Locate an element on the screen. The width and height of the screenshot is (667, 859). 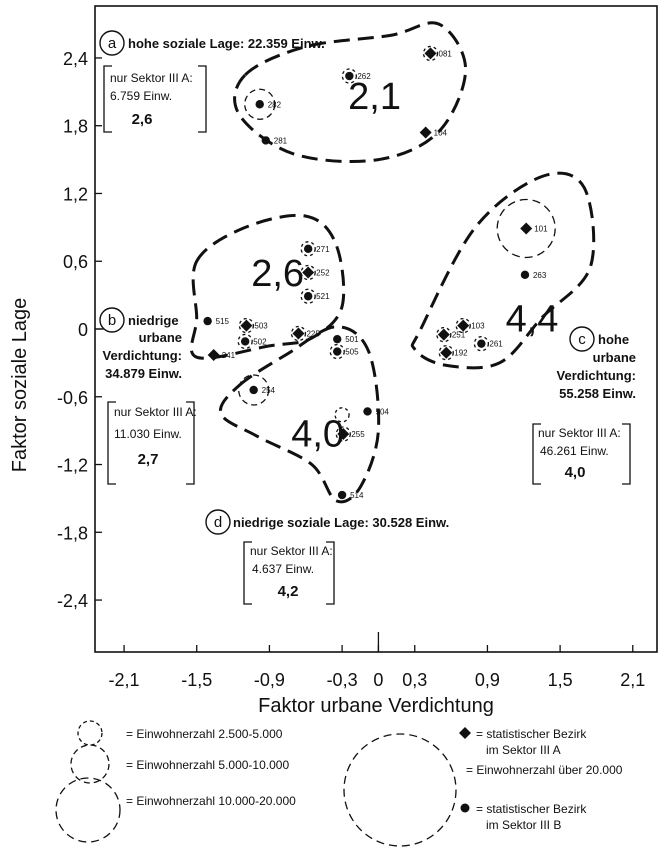
legend-text-diamond-2: im Sektor III A is located at coordinates (523, 750).